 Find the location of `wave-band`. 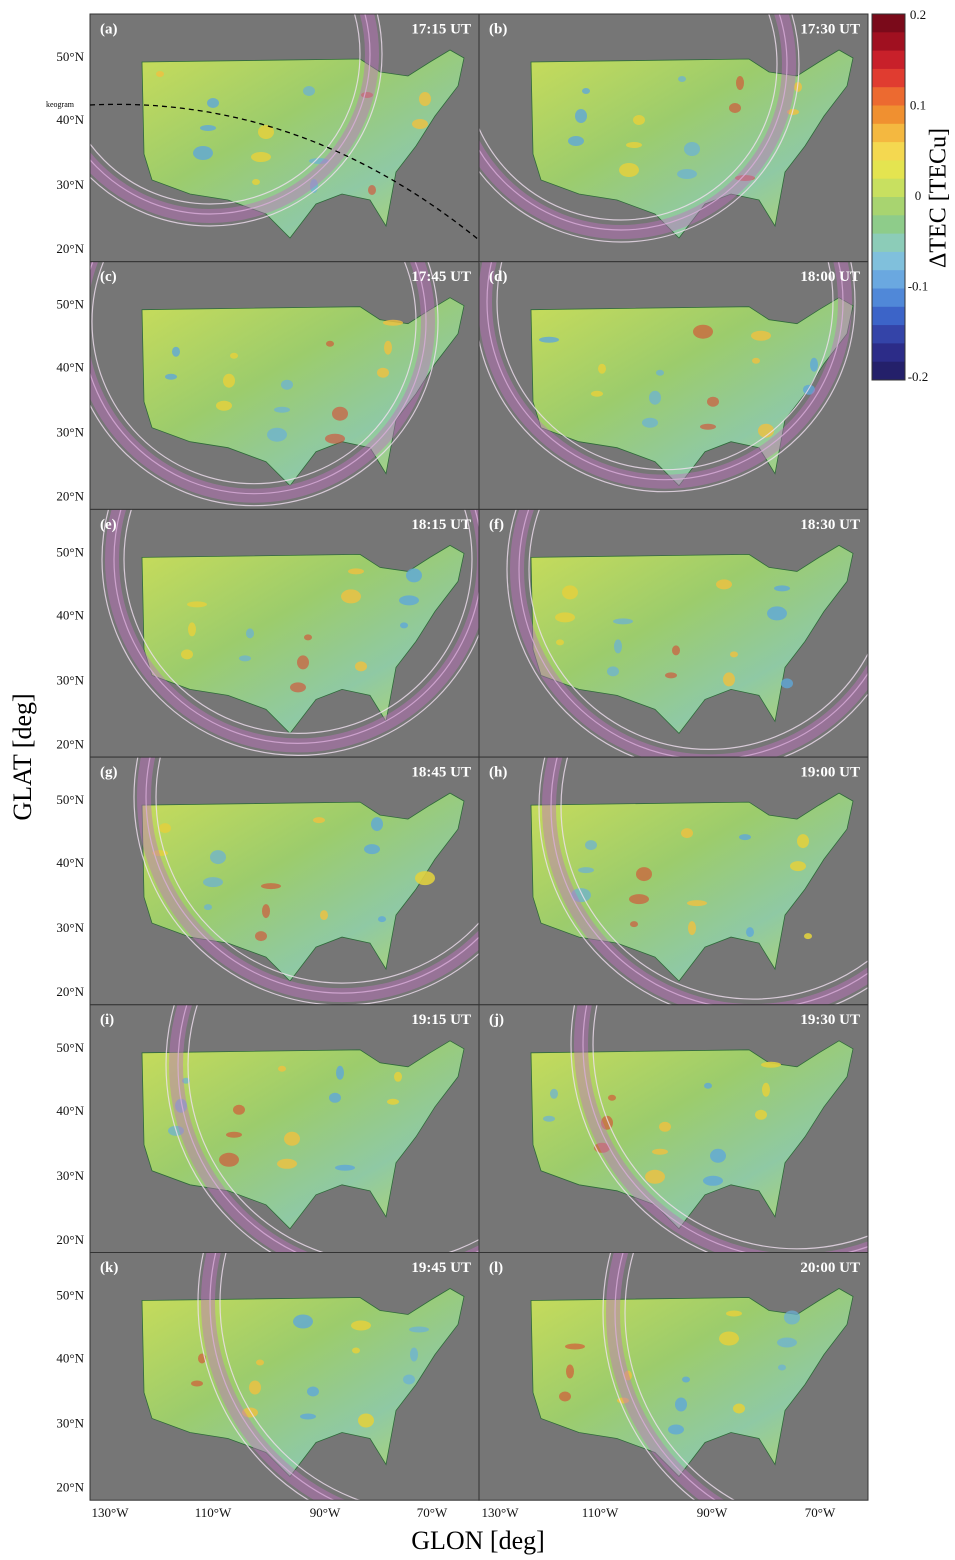

wave-band is located at coordinates (308, 880).